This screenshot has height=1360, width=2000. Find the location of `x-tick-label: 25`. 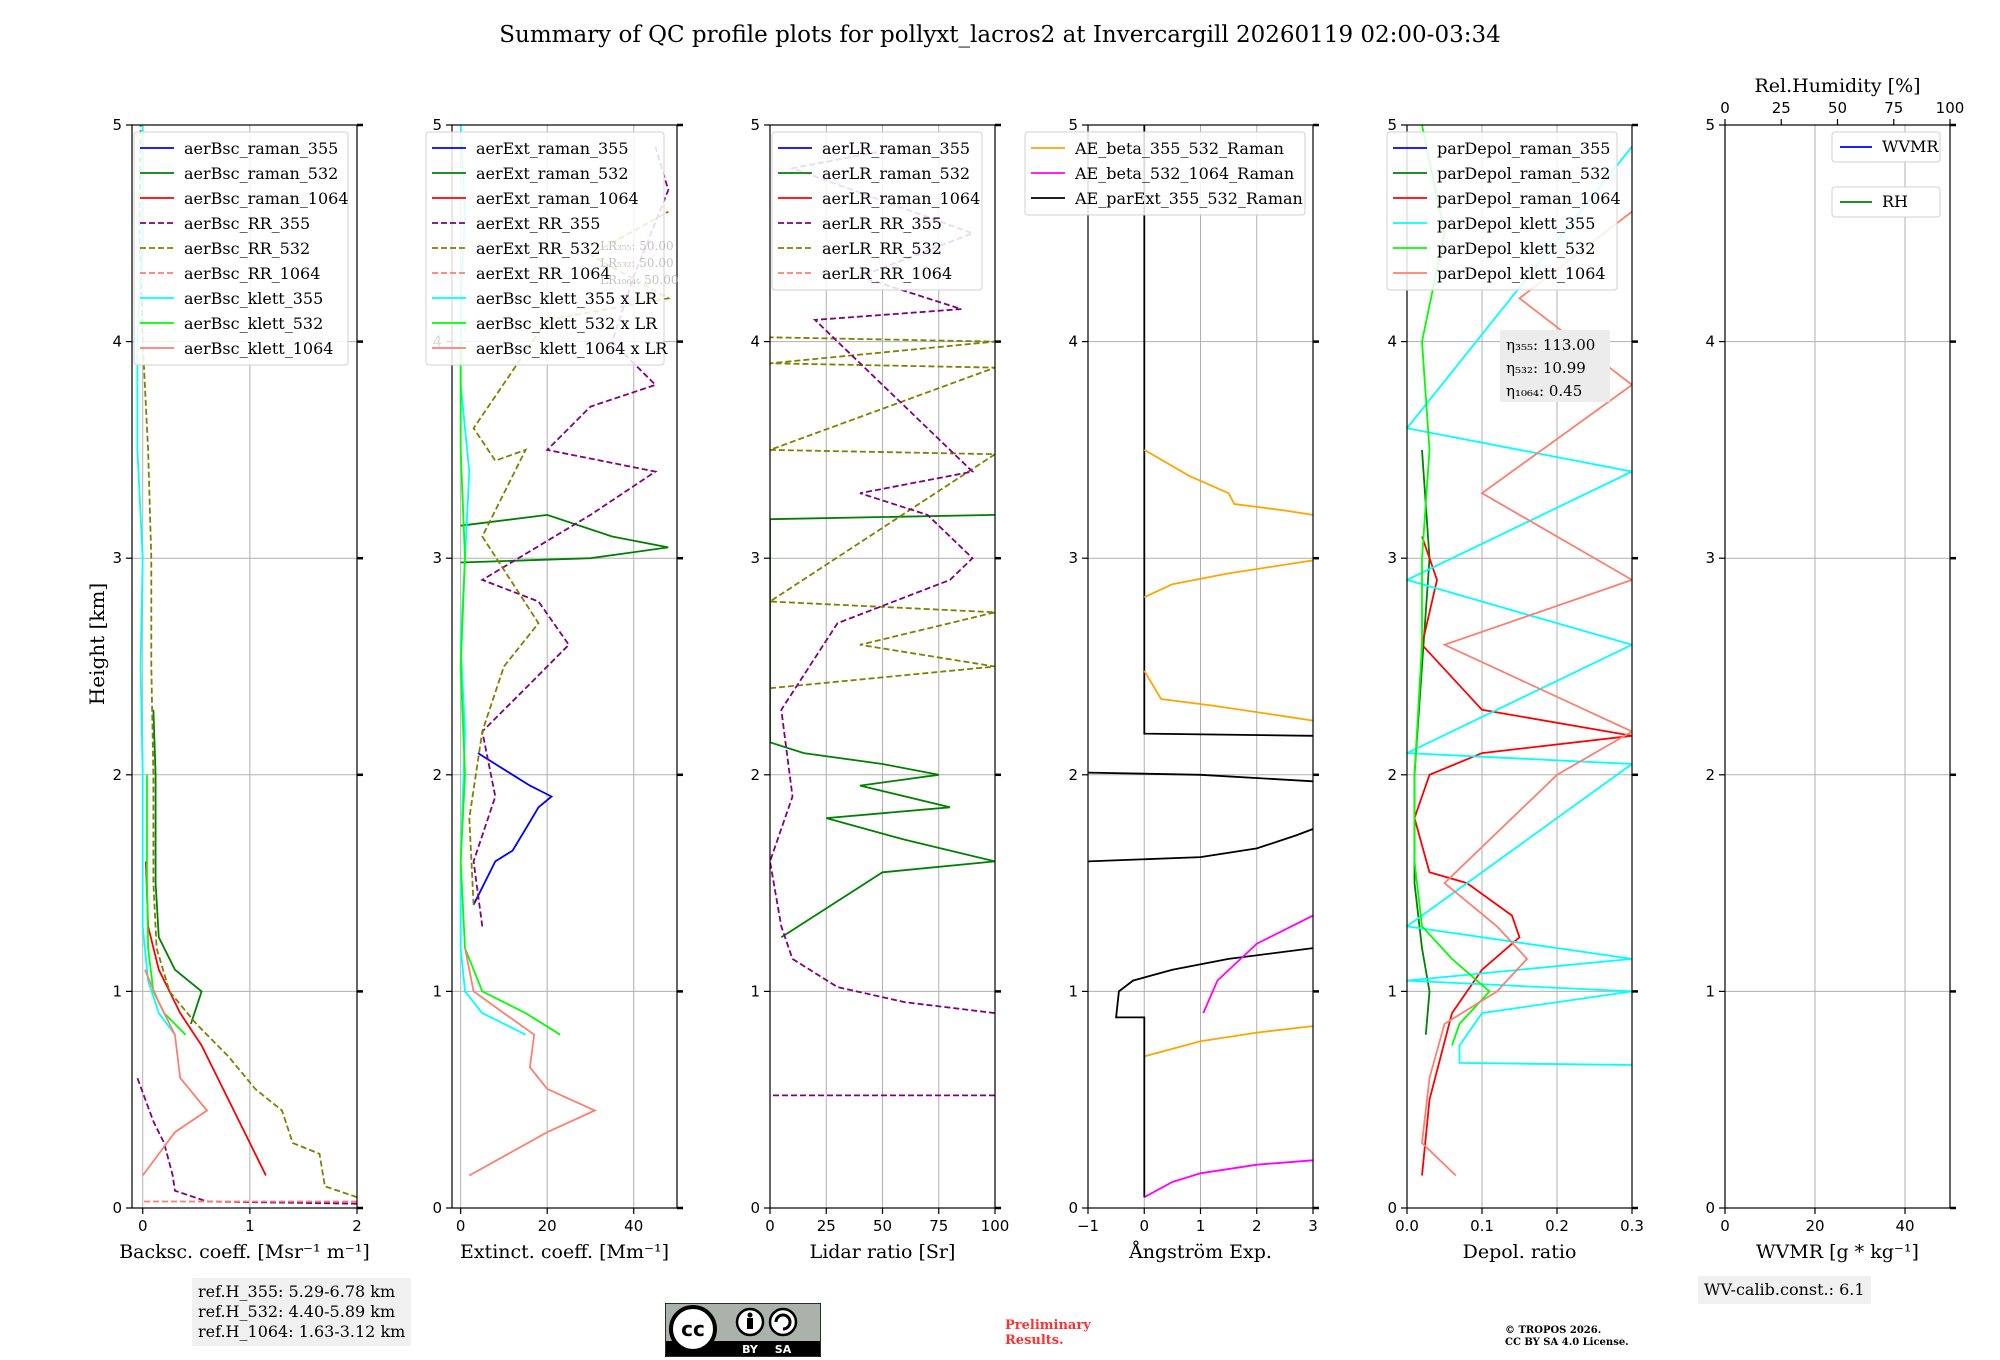

x-tick-label: 25 is located at coordinates (826, 1226).